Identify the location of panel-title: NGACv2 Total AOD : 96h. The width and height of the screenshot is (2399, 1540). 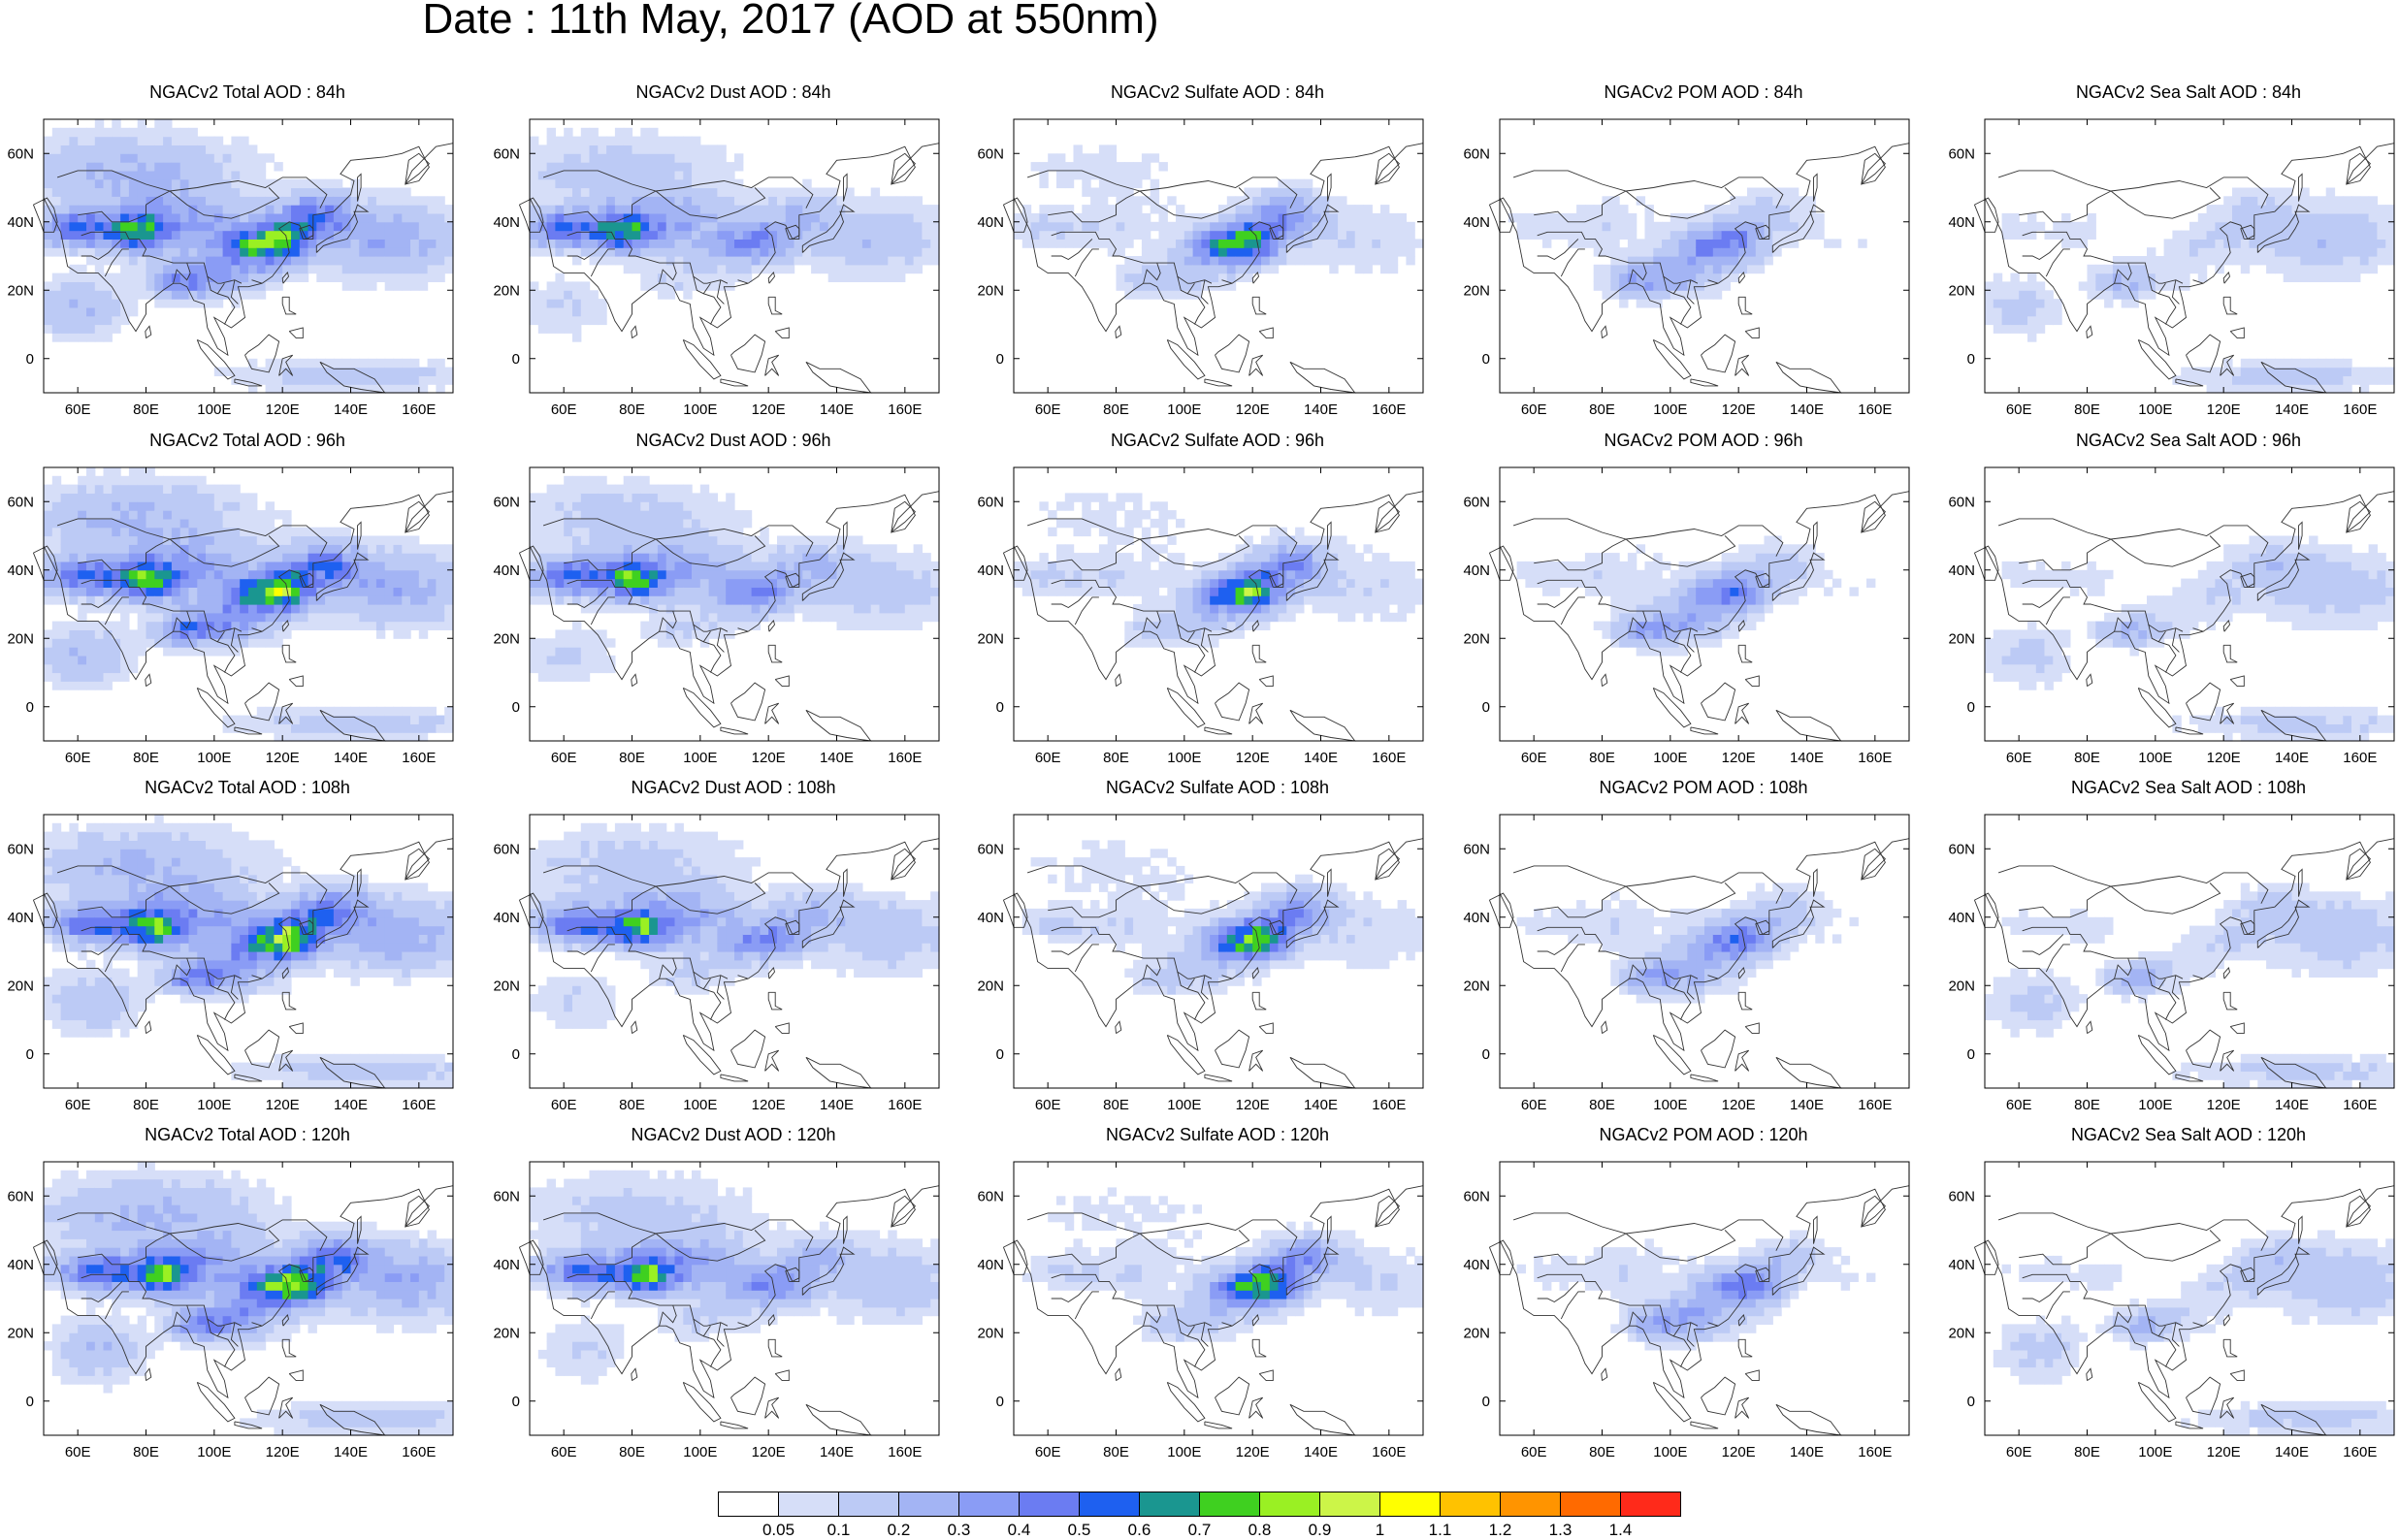
(247, 440).